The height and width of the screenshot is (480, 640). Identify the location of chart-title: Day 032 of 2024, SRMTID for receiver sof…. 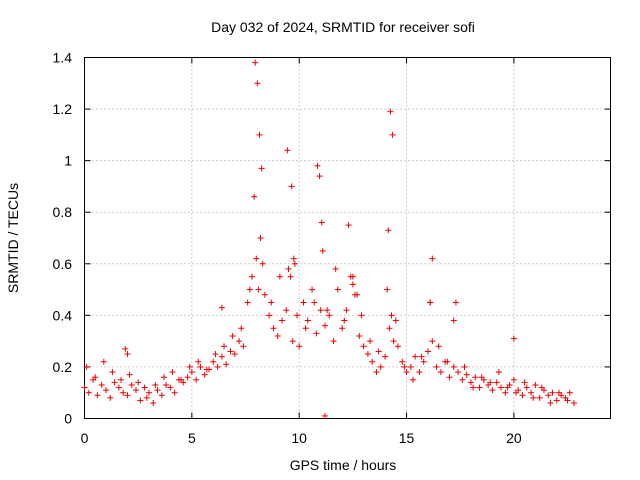
(343, 27).